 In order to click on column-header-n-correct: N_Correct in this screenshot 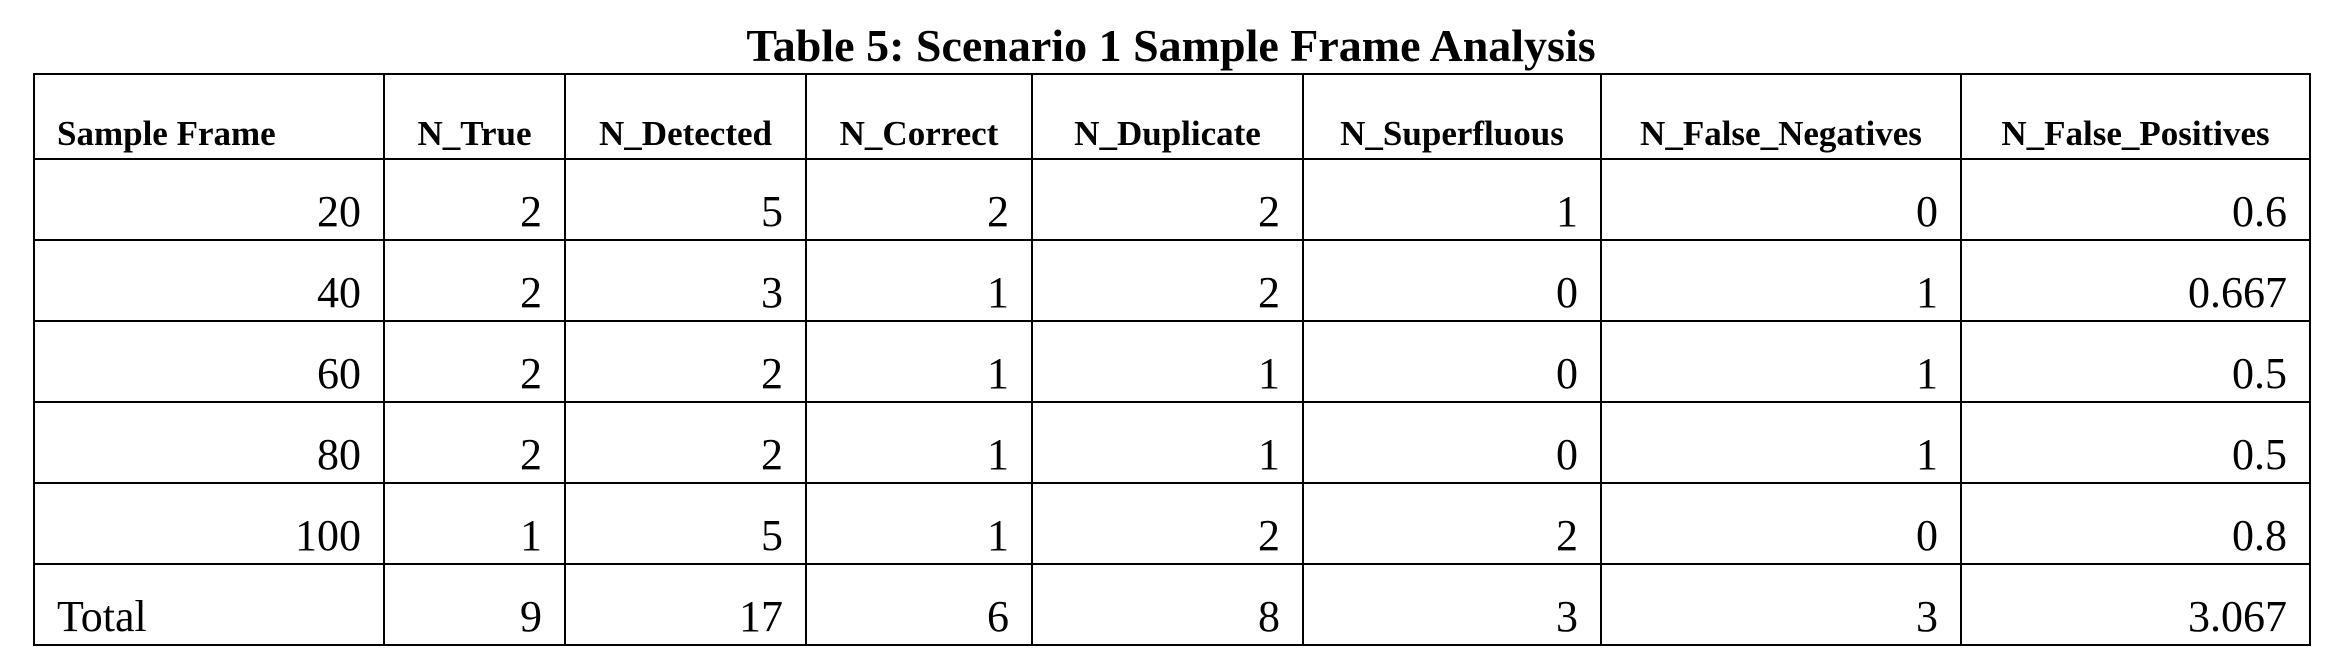, I will do `click(919, 116)`.